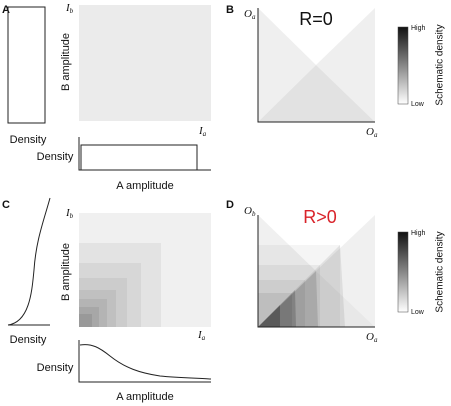 This screenshot has height=406, width=451. What do you see at coordinates (250, 211) in the screenshot?
I see `axis-max: Ob` at bounding box center [250, 211].